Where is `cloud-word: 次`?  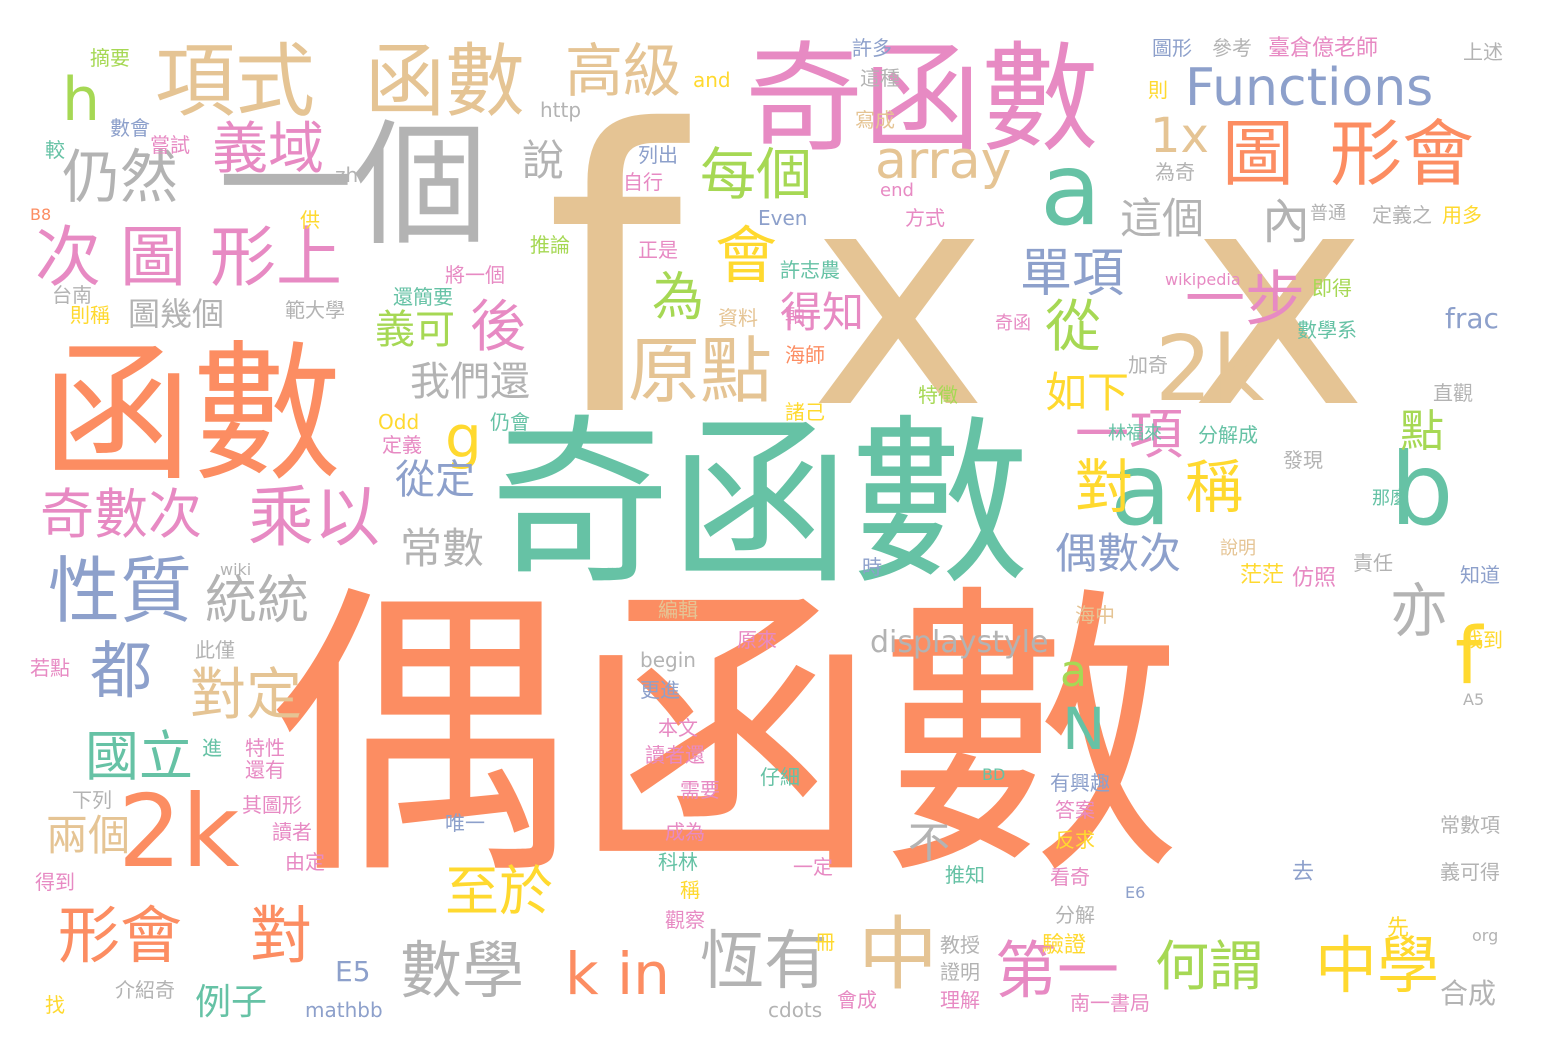 cloud-word: 次 is located at coordinates (68, 258).